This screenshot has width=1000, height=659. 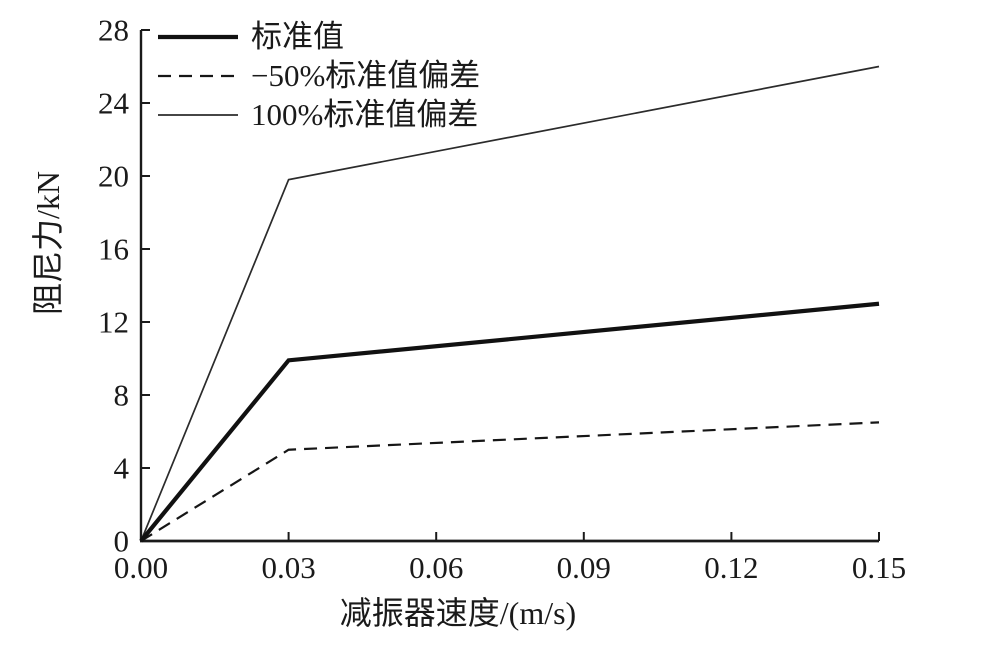 I want to click on legend-item-minus50: −50%标准值偏差, so click(x=318, y=75).